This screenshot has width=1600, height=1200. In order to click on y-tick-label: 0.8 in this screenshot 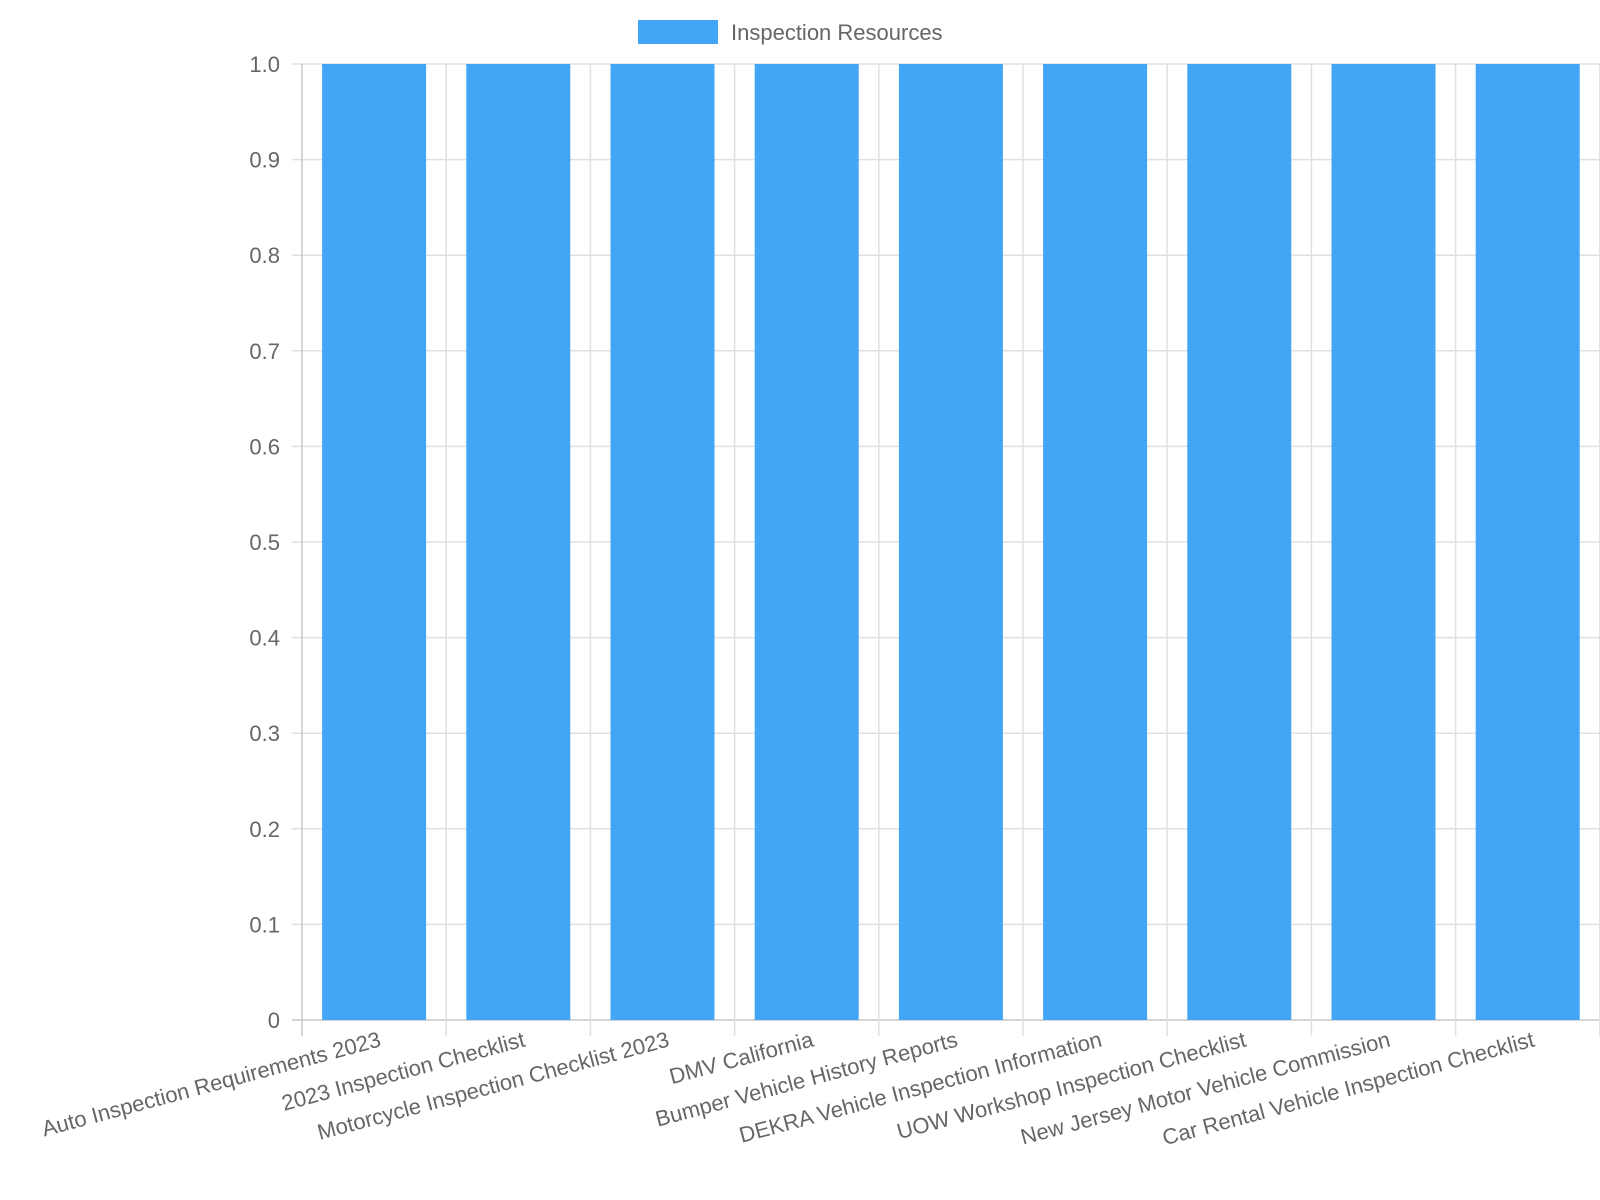, I will do `click(264, 255)`.